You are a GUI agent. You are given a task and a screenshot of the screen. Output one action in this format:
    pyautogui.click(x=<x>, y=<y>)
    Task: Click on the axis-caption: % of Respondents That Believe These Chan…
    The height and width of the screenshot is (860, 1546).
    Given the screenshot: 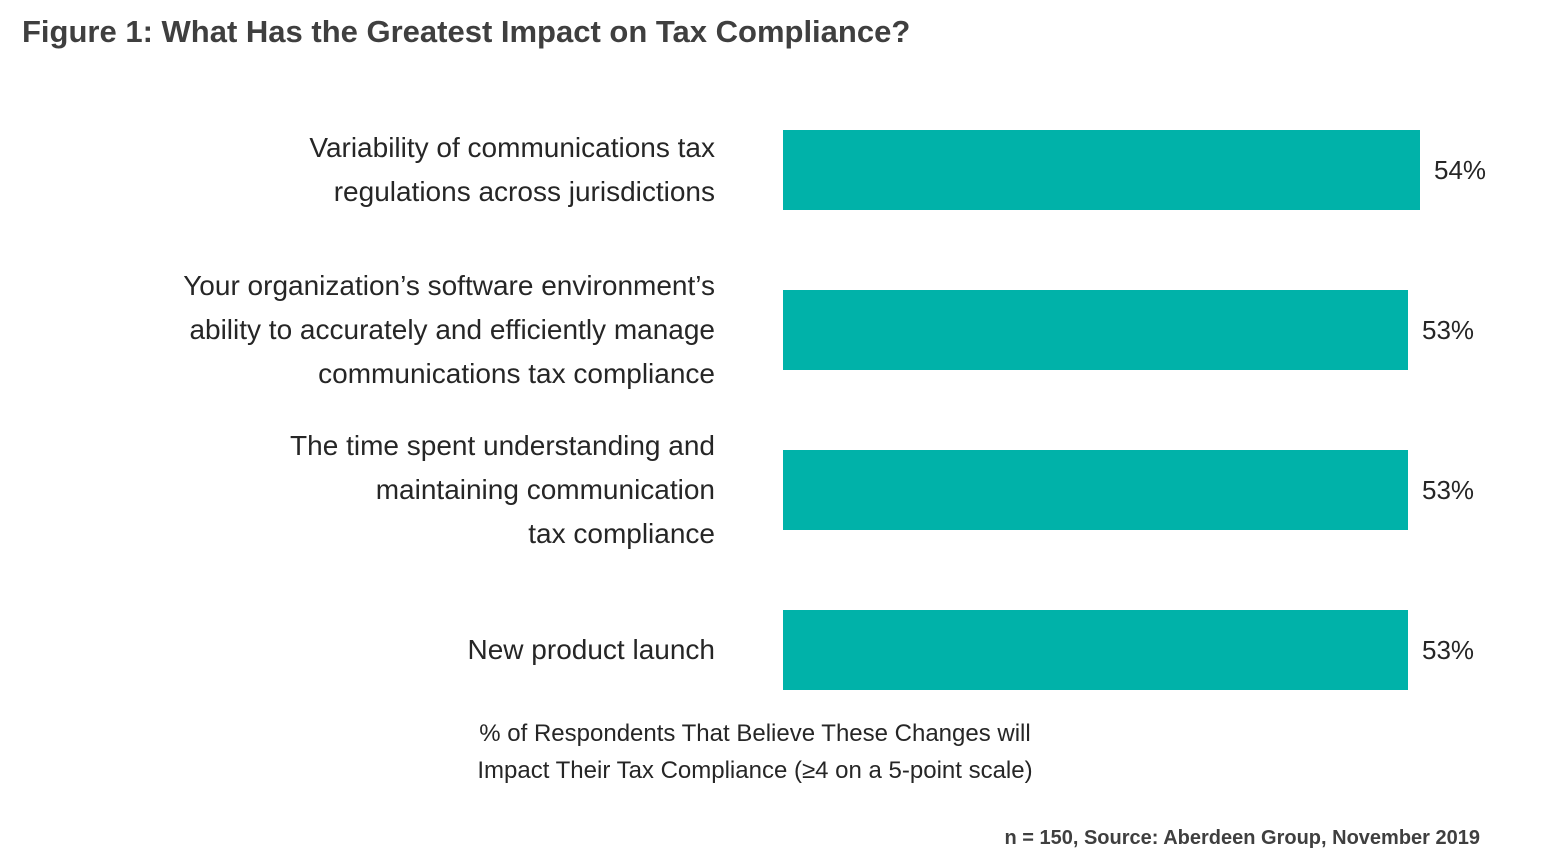 What is the action you would take?
    pyautogui.click(x=755, y=752)
    